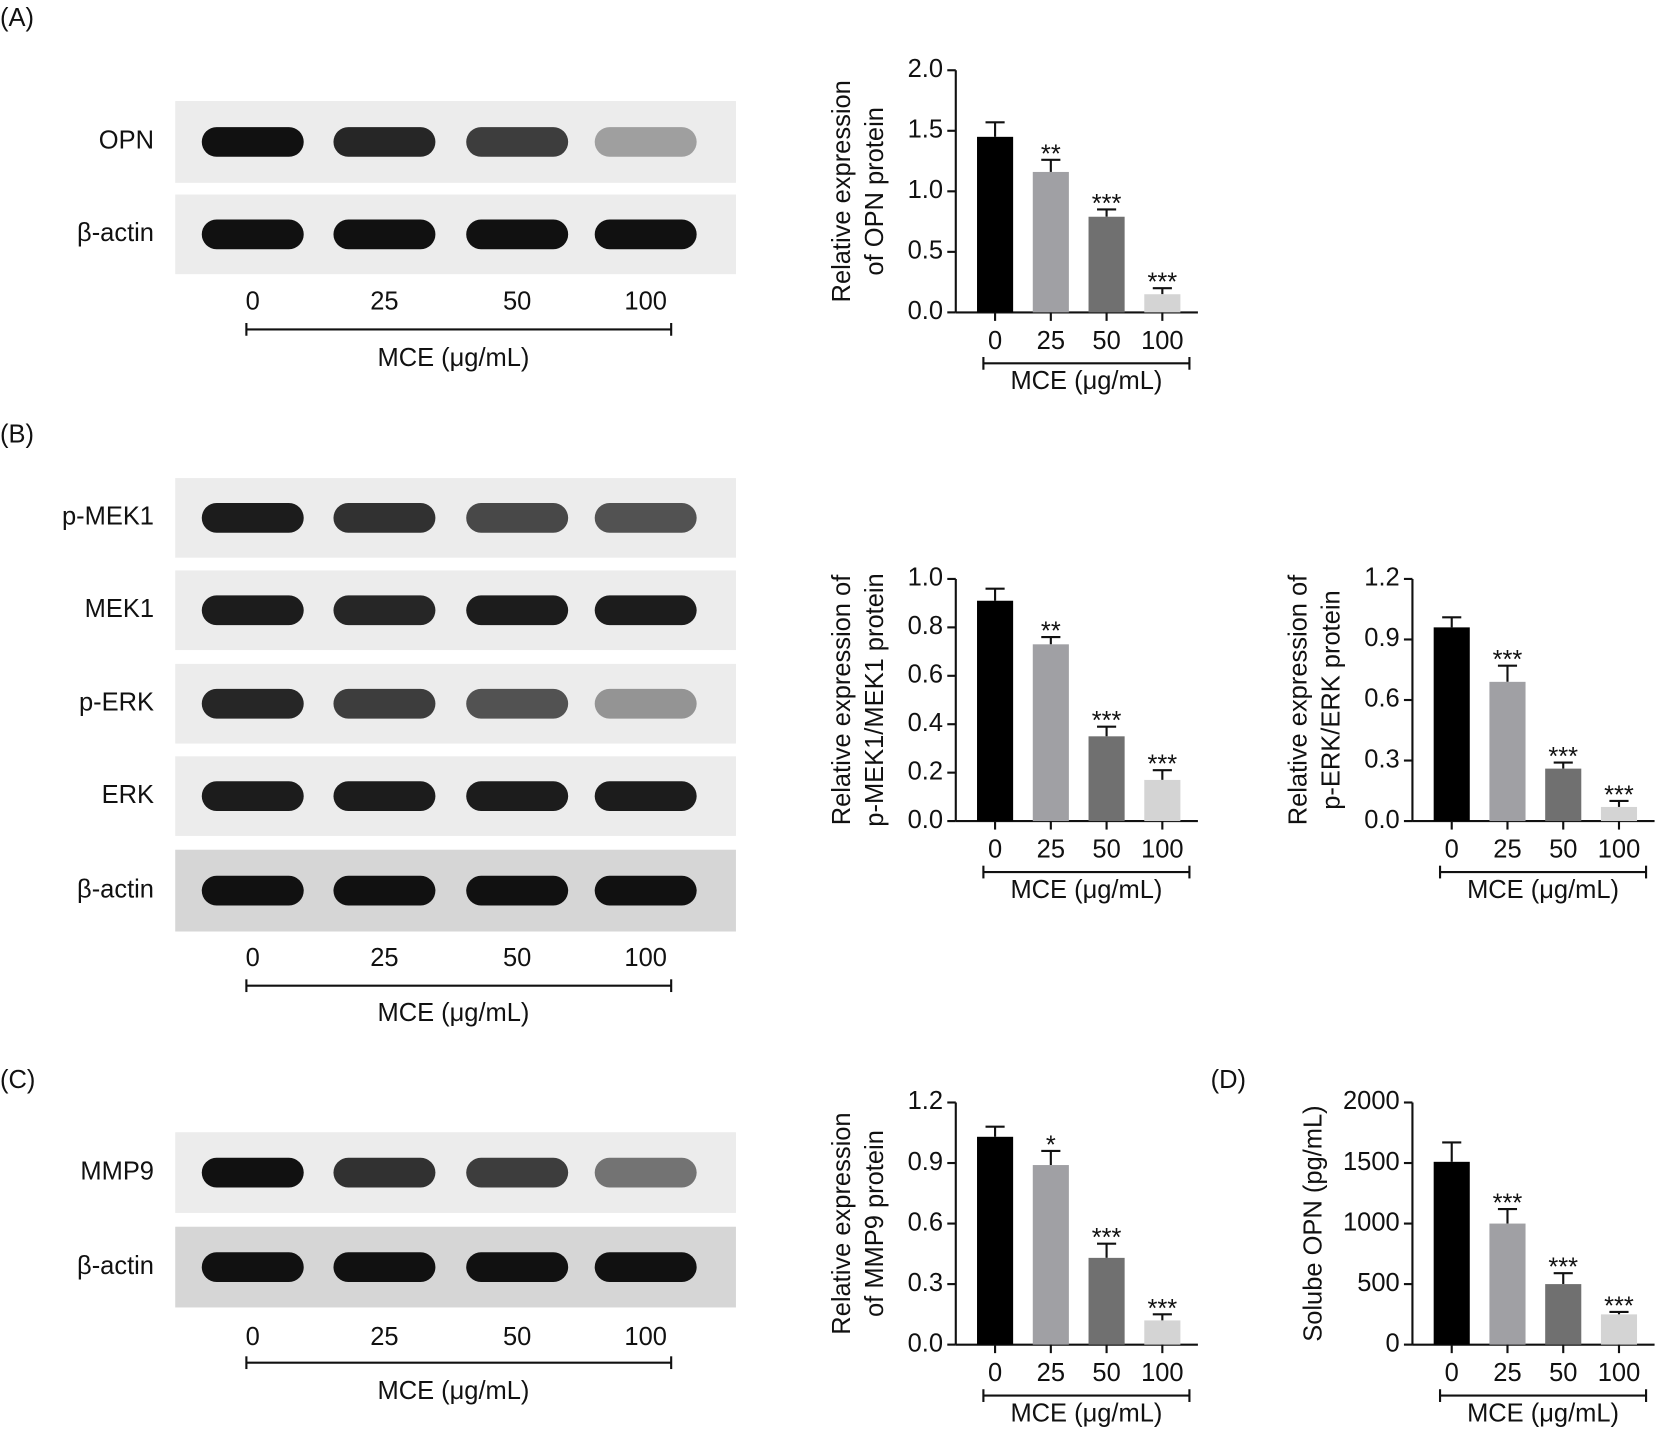  I want to click on y-tick-label: 0.3, so click(1381, 759).